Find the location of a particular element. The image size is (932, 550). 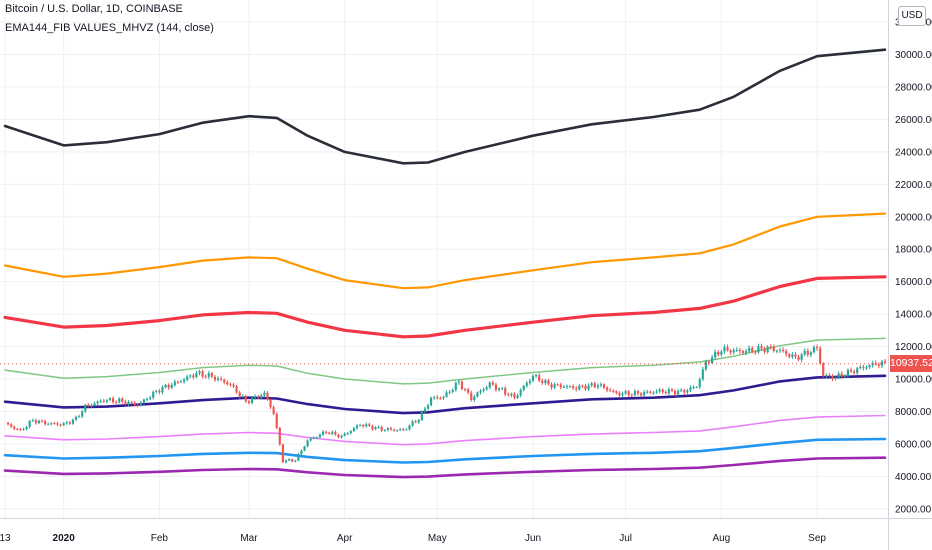

x-tick-label: 2020 is located at coordinates (64, 538).